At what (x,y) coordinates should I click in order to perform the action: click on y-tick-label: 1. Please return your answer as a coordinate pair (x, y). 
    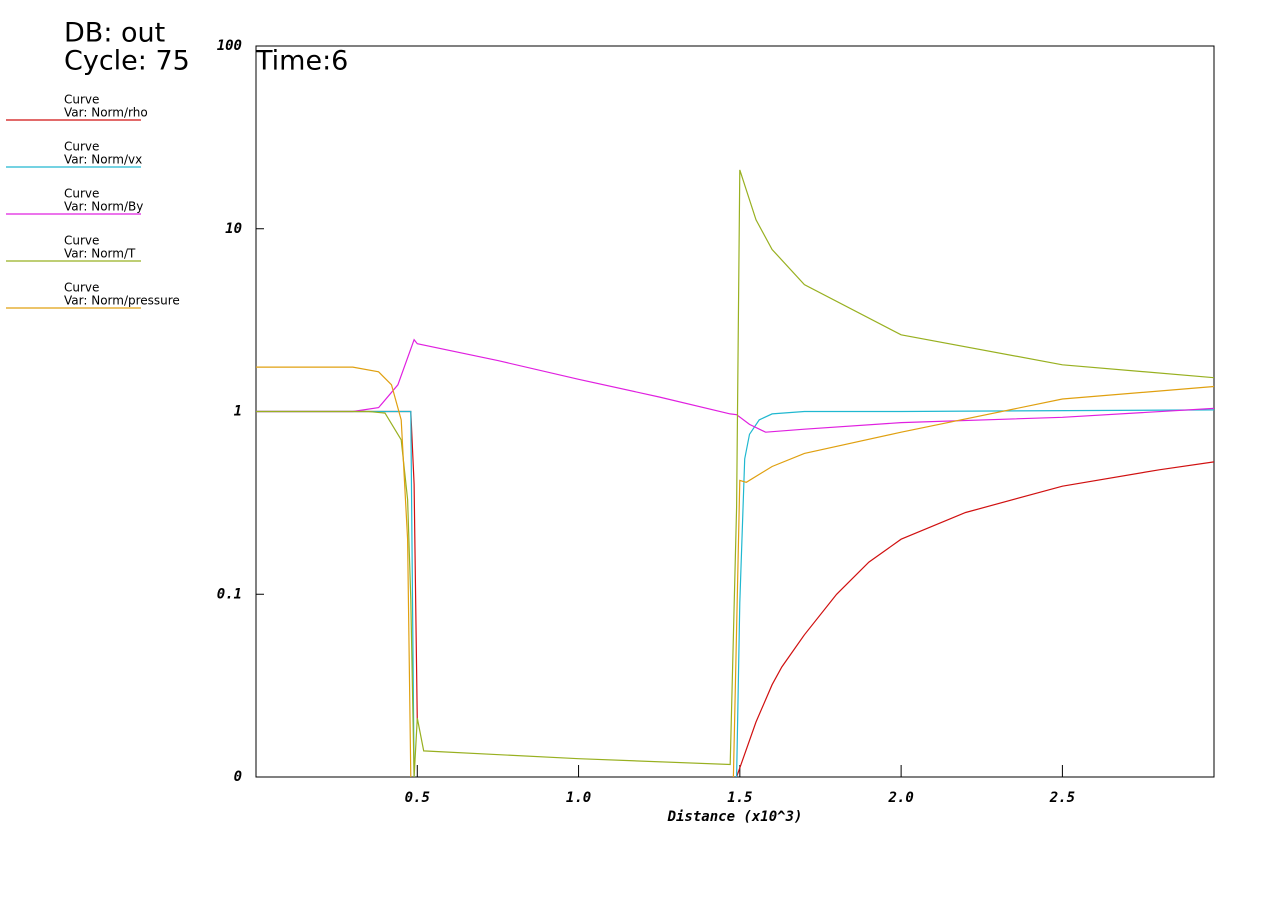
    Looking at the image, I should click on (238, 412).